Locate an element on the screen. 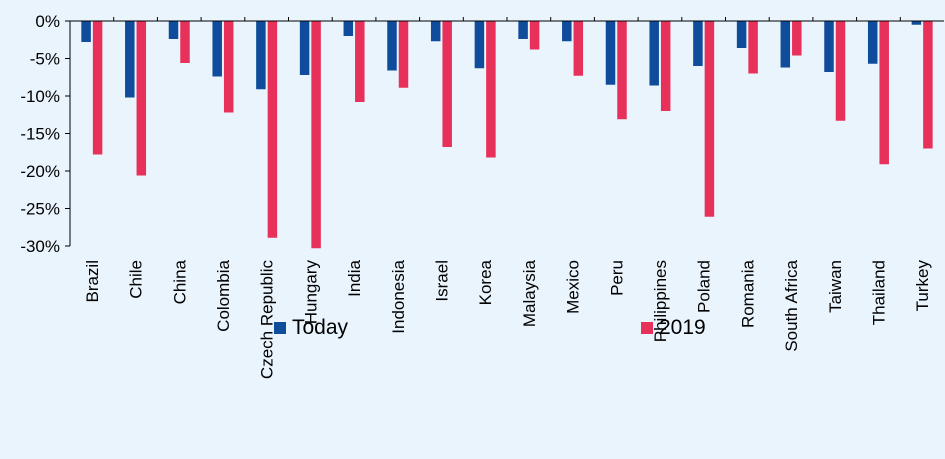 The height and width of the screenshot is (459, 945). bar-2019-taiwan is located at coordinates (840, 71).